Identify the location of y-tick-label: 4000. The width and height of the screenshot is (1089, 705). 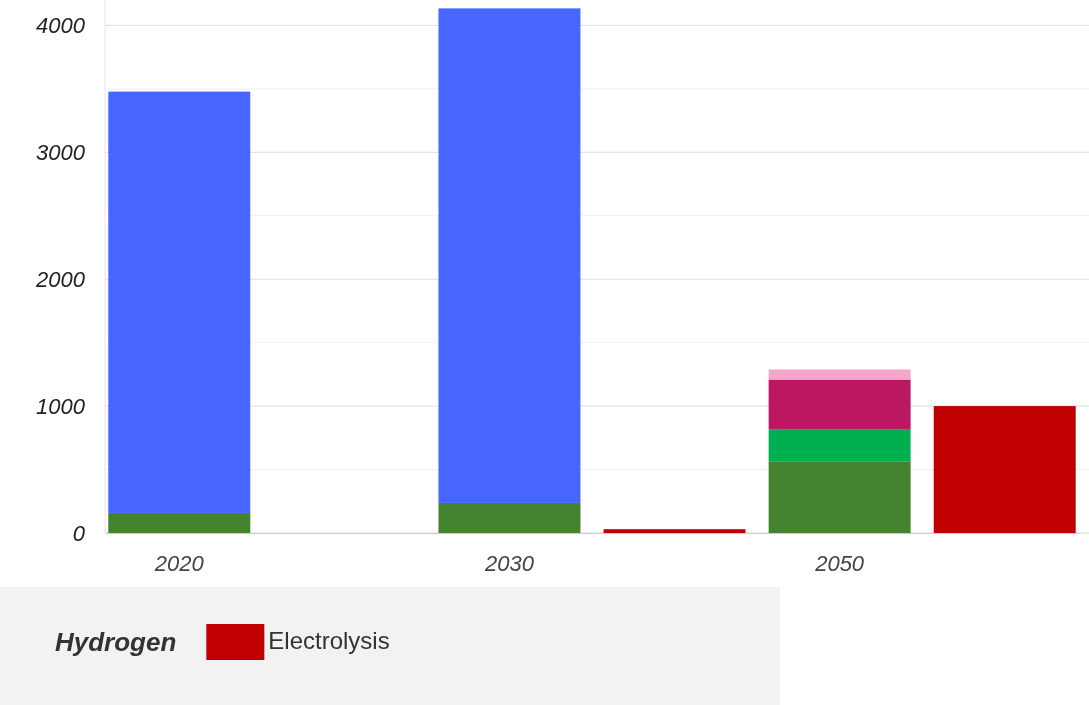
(61, 25).